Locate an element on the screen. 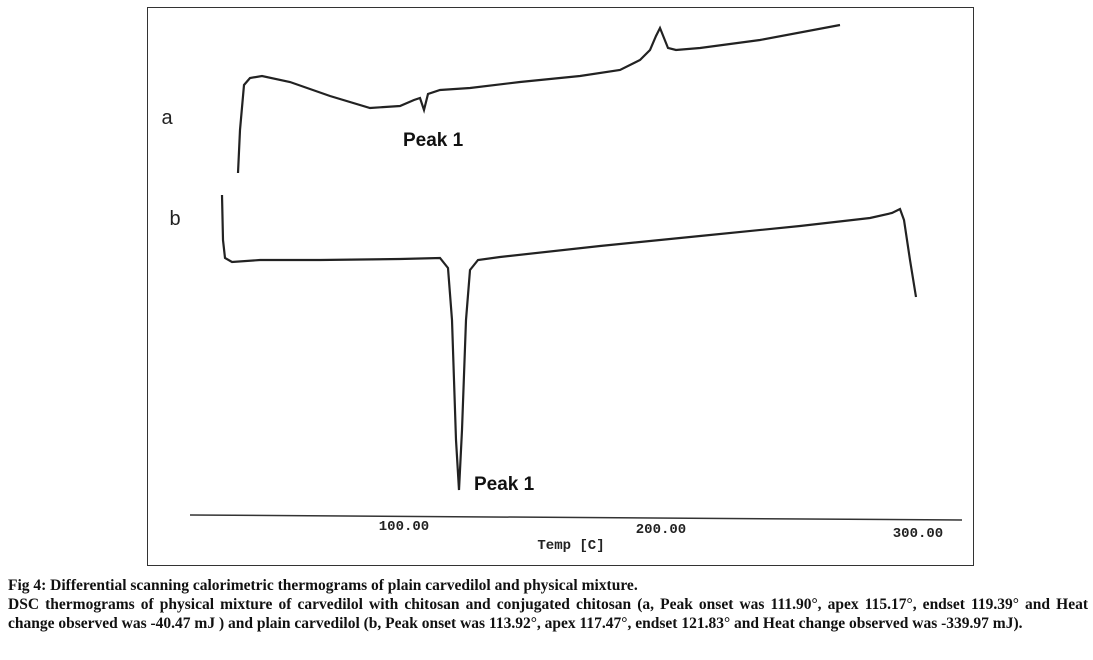 Image resolution: width=1093 pixels, height=660 pixels. panel-label: a is located at coordinates (167, 118).